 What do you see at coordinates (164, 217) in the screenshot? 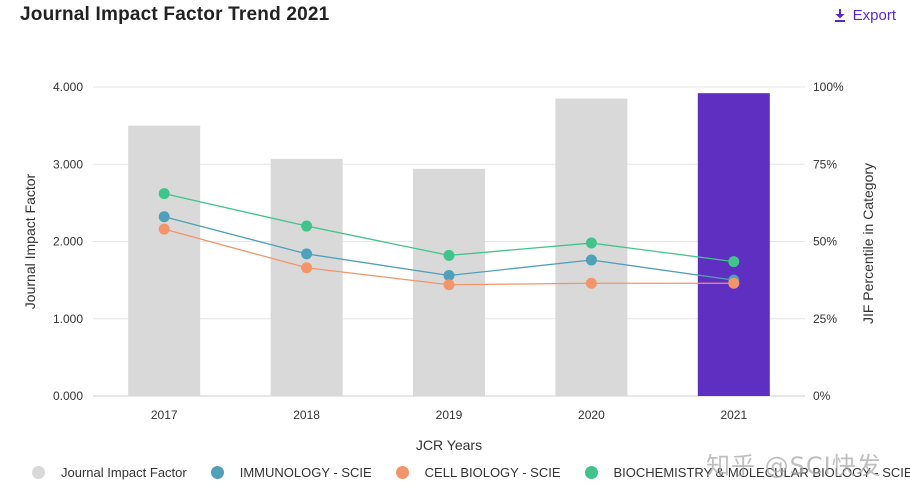
I see `point-immunology-2017` at bounding box center [164, 217].